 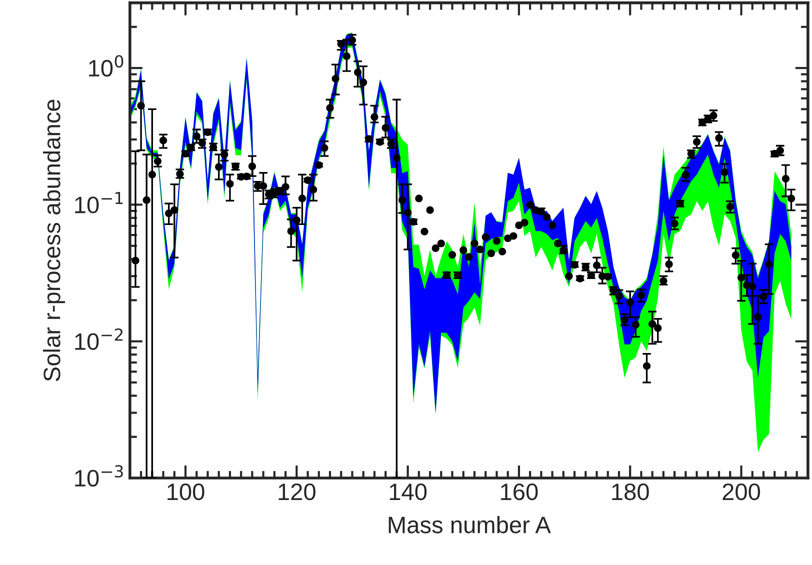 What do you see at coordinates (106, 66) in the screenshot?
I see `y-tick-label: 10$^{0}$` at bounding box center [106, 66].